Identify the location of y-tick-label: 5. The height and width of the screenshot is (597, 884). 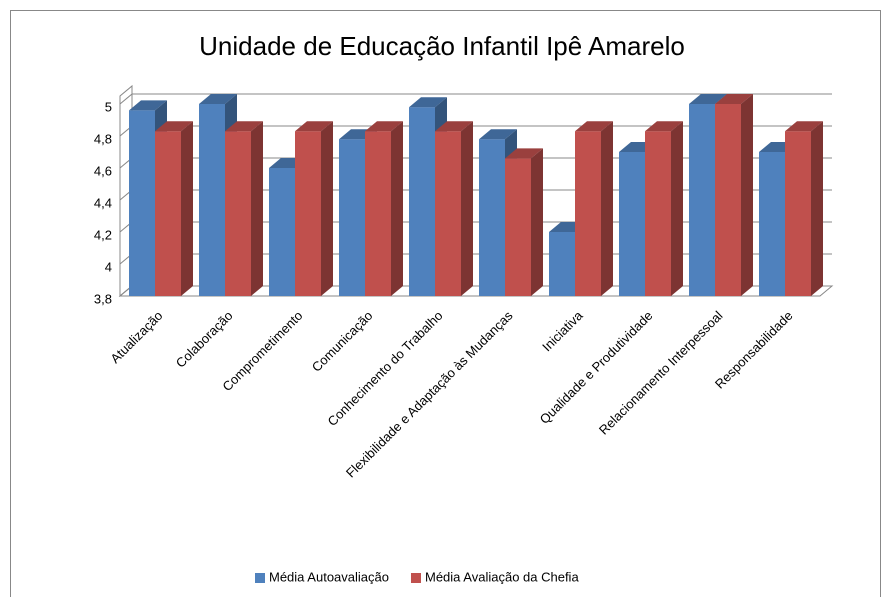
(108, 106).